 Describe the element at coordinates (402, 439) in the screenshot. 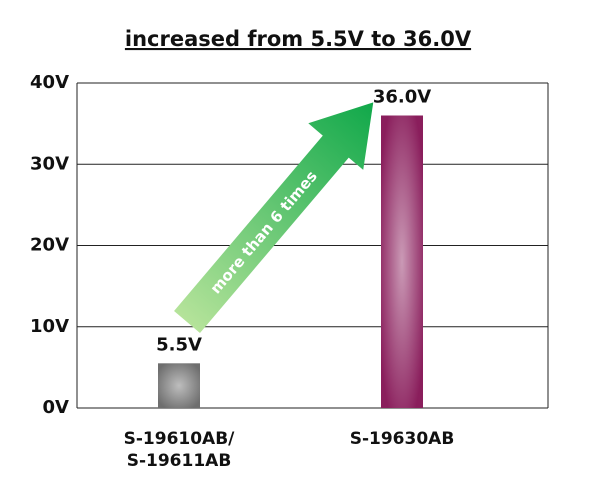

I see `x-tick-label: S-19630AB` at that location.